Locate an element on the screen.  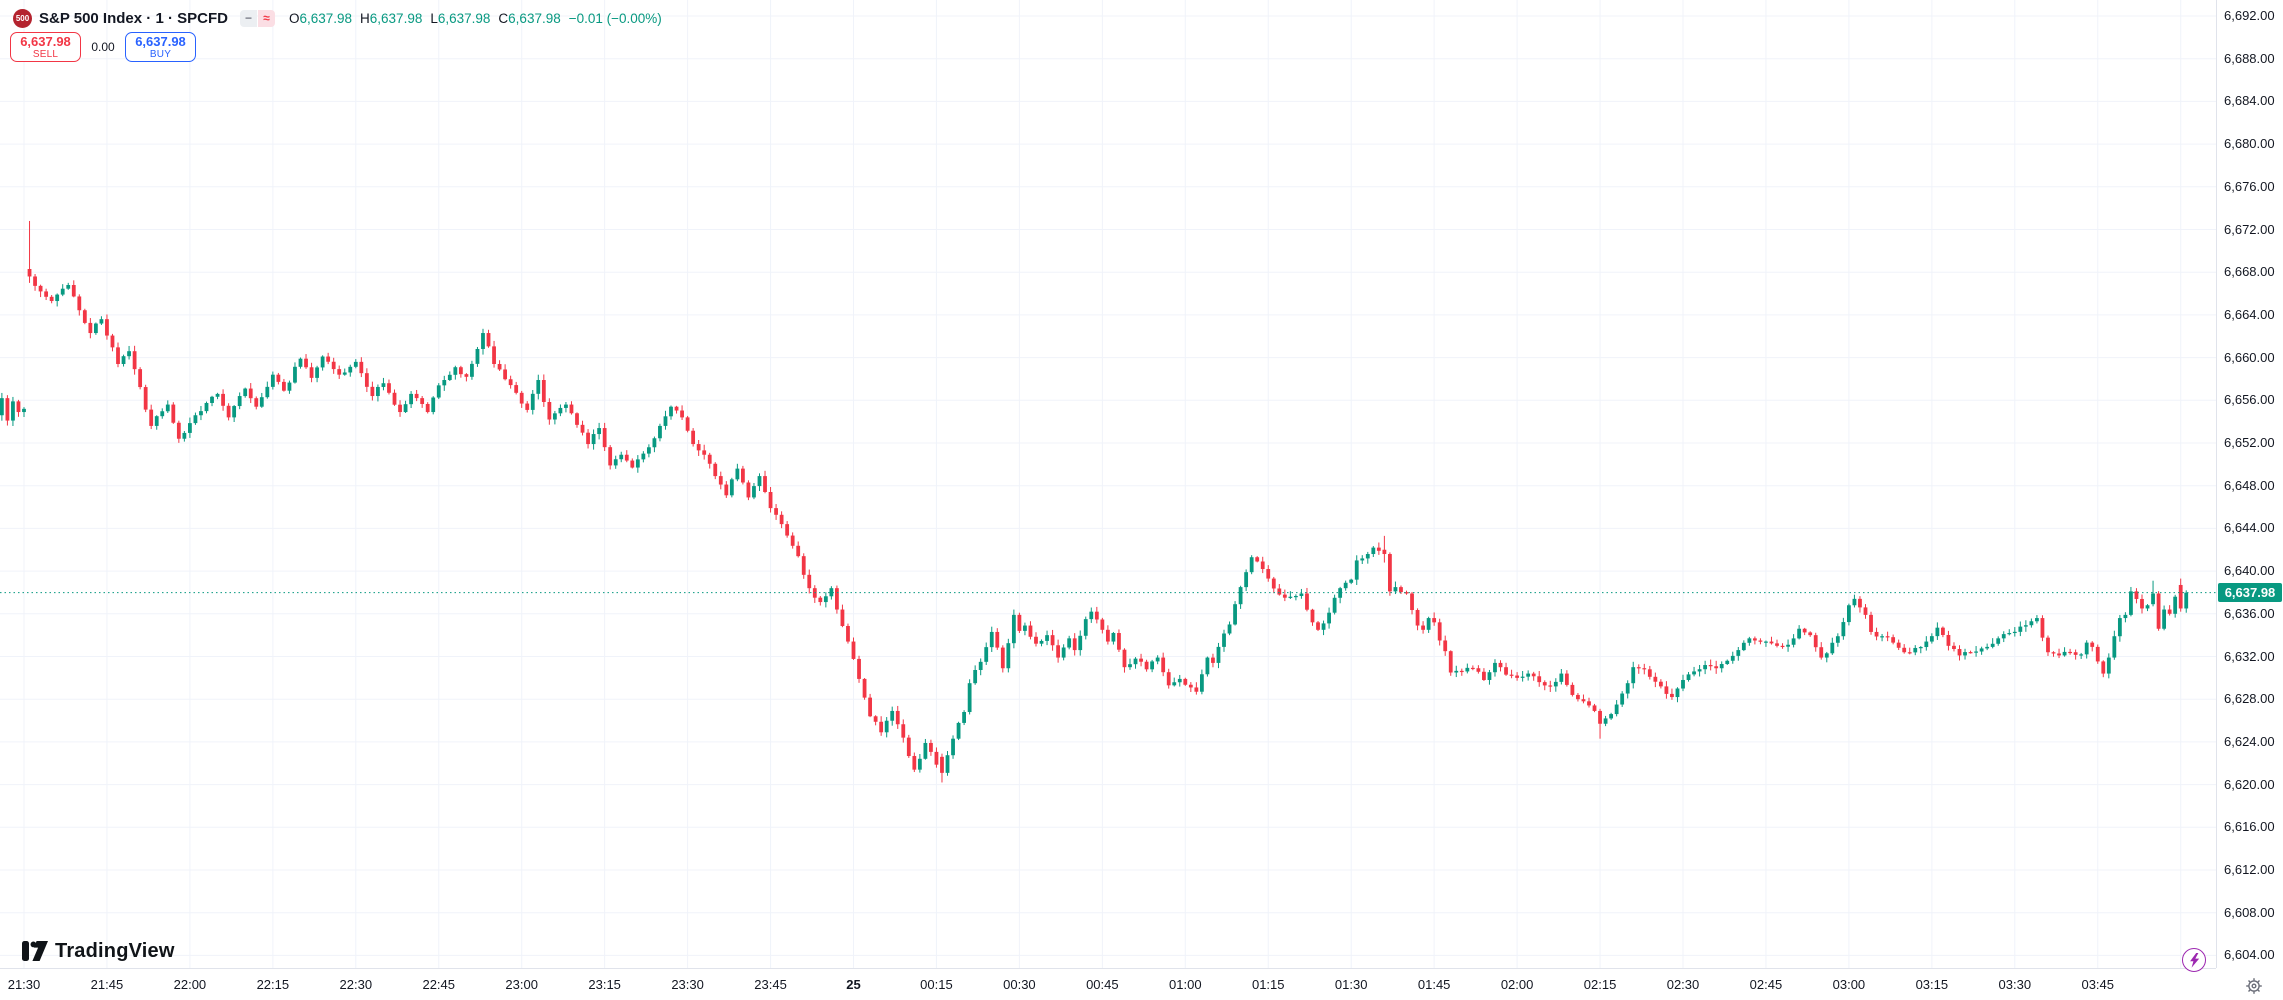
sell-label: SELL is located at coordinates (45, 54).